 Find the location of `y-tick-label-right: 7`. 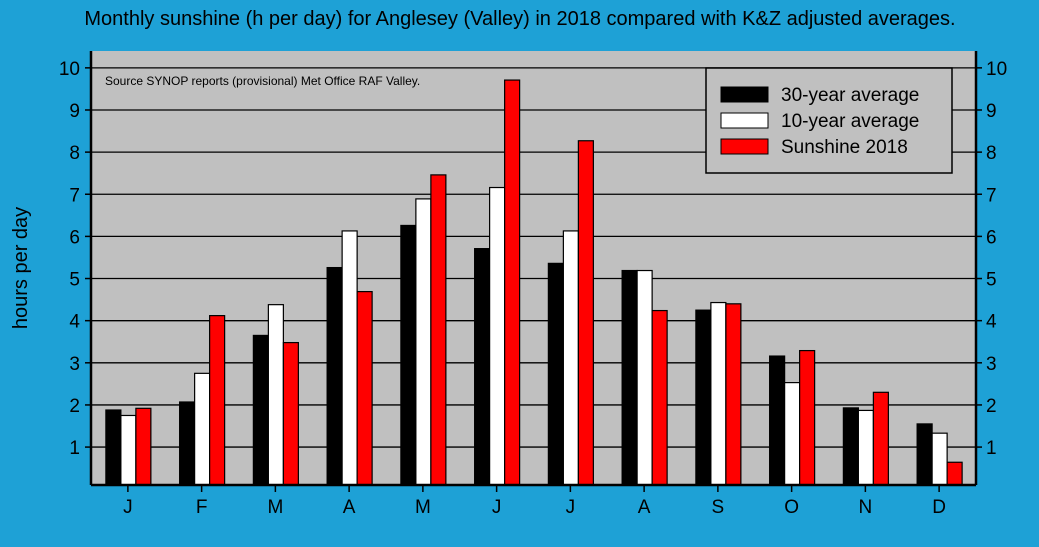

y-tick-label-right: 7 is located at coordinates (991, 195).